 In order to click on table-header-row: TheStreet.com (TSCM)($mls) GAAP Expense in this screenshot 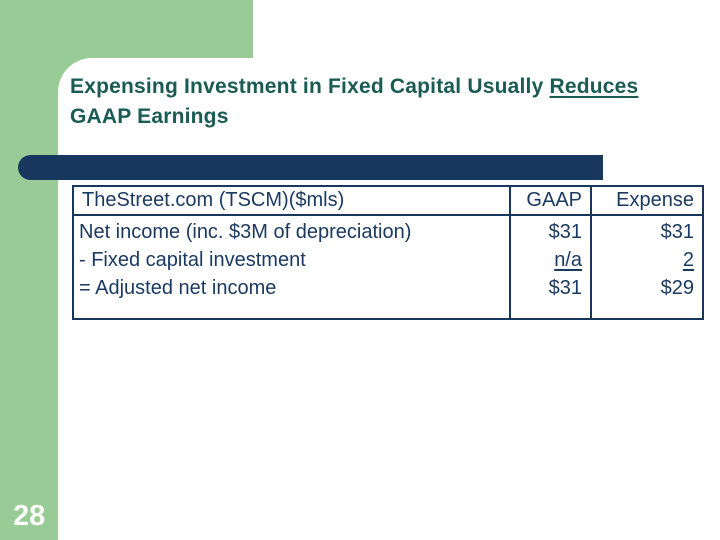, I will do `click(388, 201)`.